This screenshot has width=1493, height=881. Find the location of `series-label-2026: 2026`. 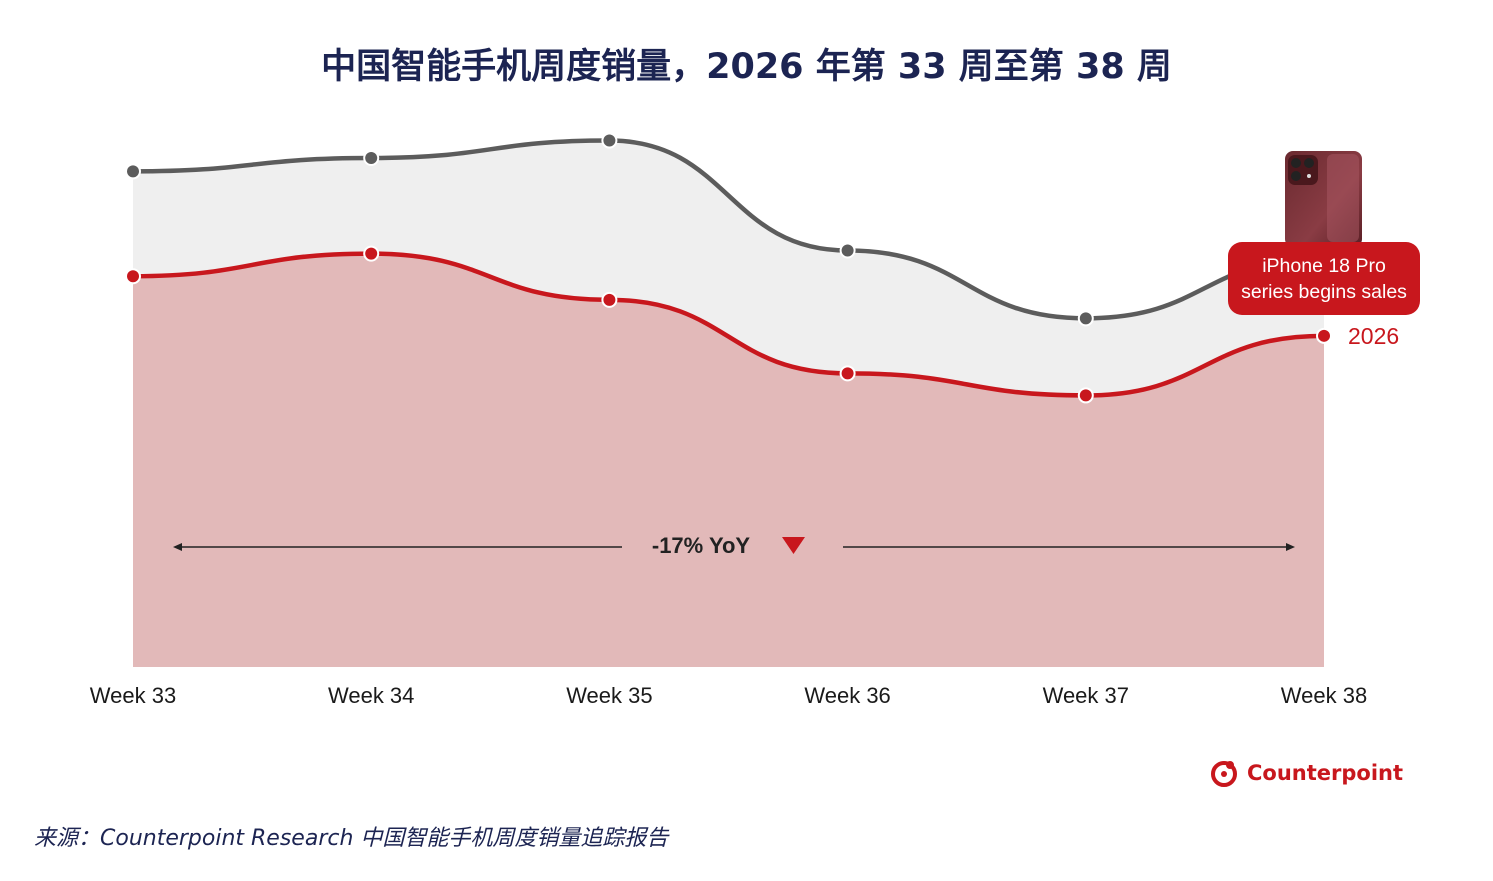

series-label-2026: 2026 is located at coordinates (1373, 336).